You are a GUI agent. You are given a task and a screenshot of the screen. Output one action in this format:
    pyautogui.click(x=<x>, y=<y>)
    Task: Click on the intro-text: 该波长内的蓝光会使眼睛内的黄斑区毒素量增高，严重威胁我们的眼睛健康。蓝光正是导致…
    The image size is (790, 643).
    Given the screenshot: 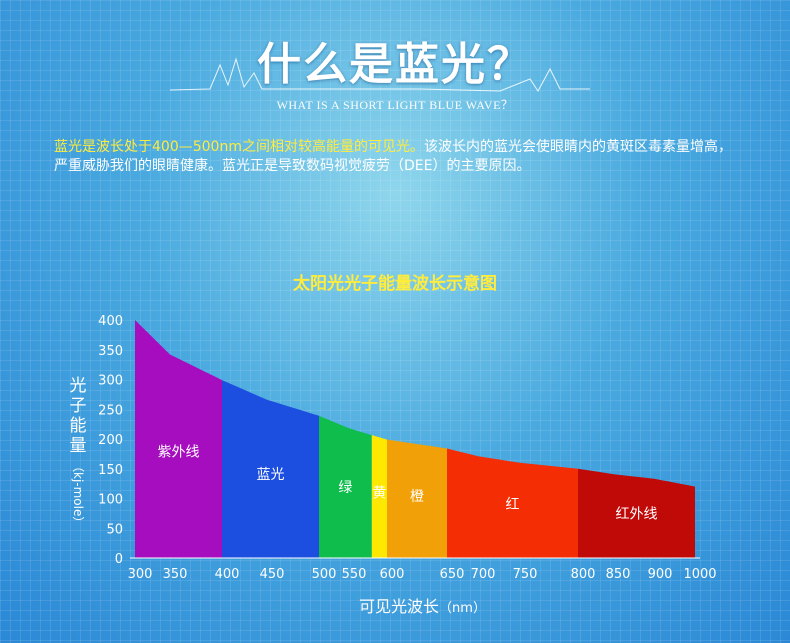 What is the action you would take?
    pyautogui.click(x=393, y=156)
    